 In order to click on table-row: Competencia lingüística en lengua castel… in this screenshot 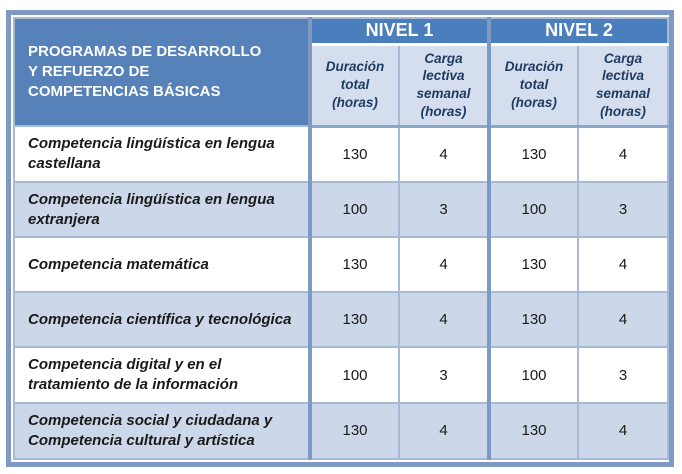, I will do `click(341, 154)`.